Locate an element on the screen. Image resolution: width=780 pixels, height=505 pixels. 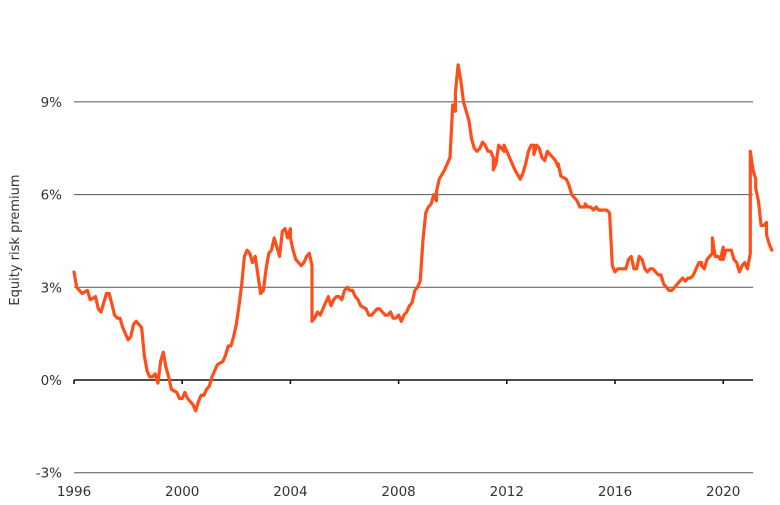
x-tick-label: 1996 is located at coordinates (74, 492).